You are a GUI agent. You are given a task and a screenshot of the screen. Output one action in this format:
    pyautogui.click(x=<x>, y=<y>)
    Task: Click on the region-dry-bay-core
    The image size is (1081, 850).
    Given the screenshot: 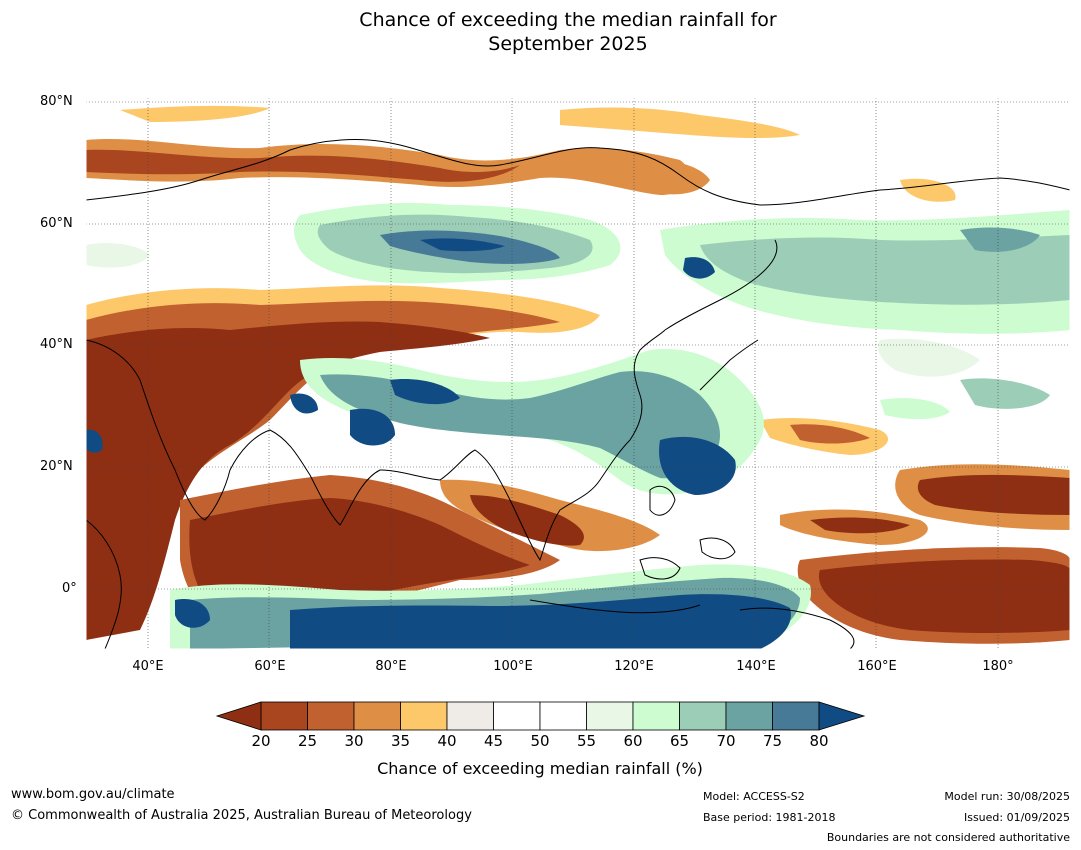 What is the action you would take?
    pyautogui.click(x=527, y=520)
    